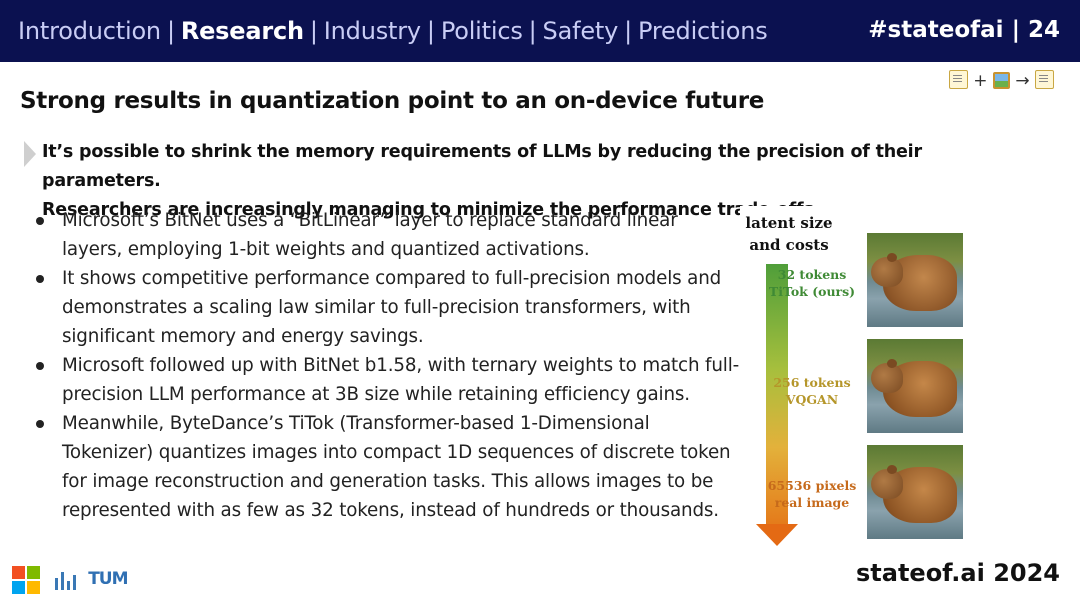 This screenshot has width=1080, height=608. I want to click on plus-sign: +, so click(980, 81).